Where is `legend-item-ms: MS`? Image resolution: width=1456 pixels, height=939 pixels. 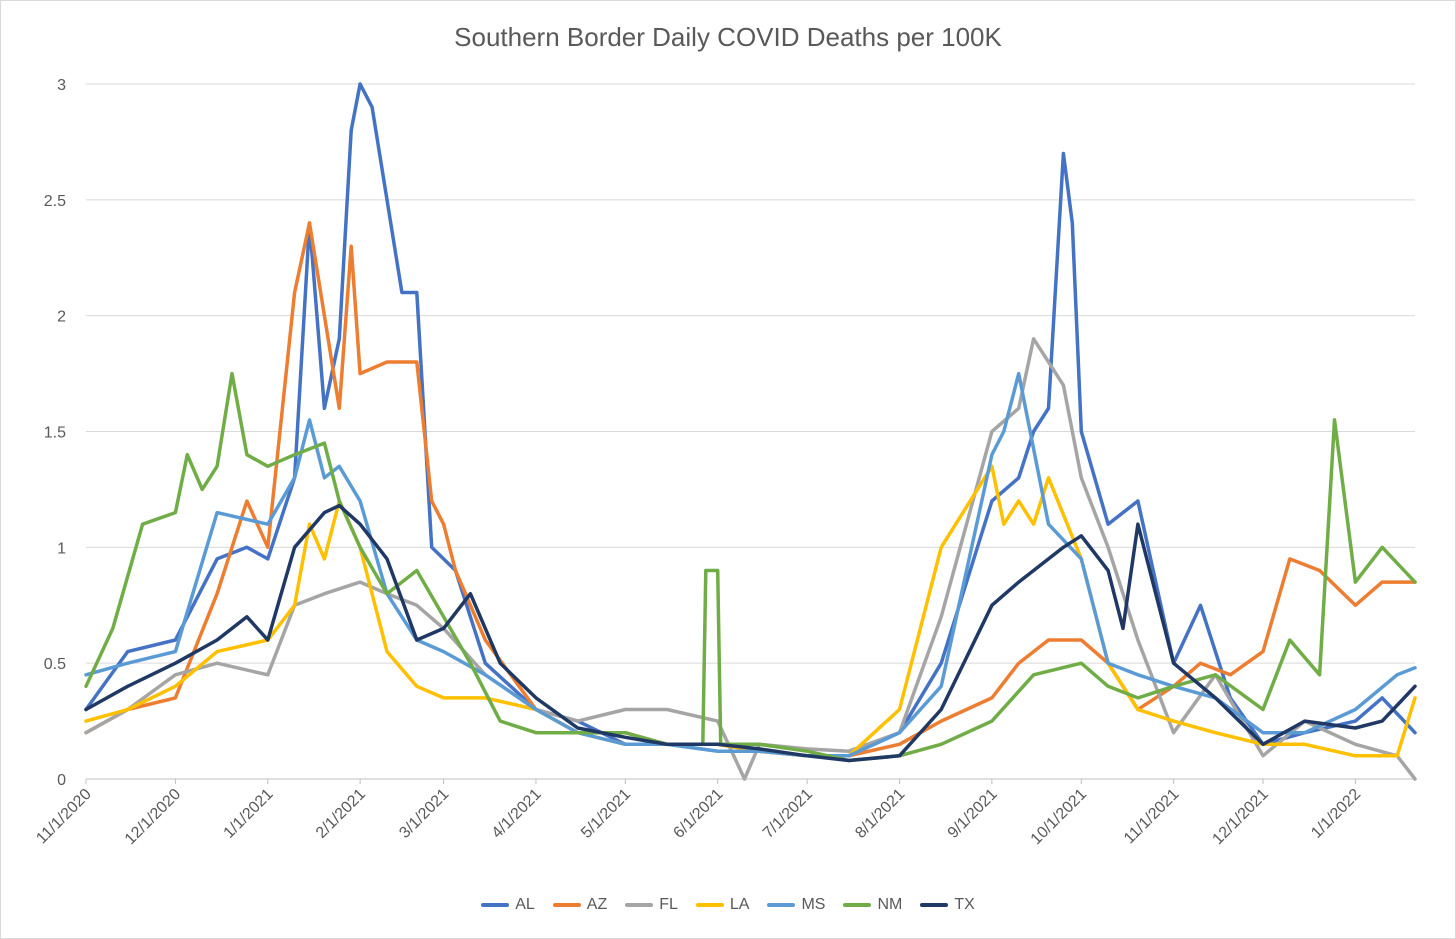
legend-item-ms: MS is located at coordinates (796, 905).